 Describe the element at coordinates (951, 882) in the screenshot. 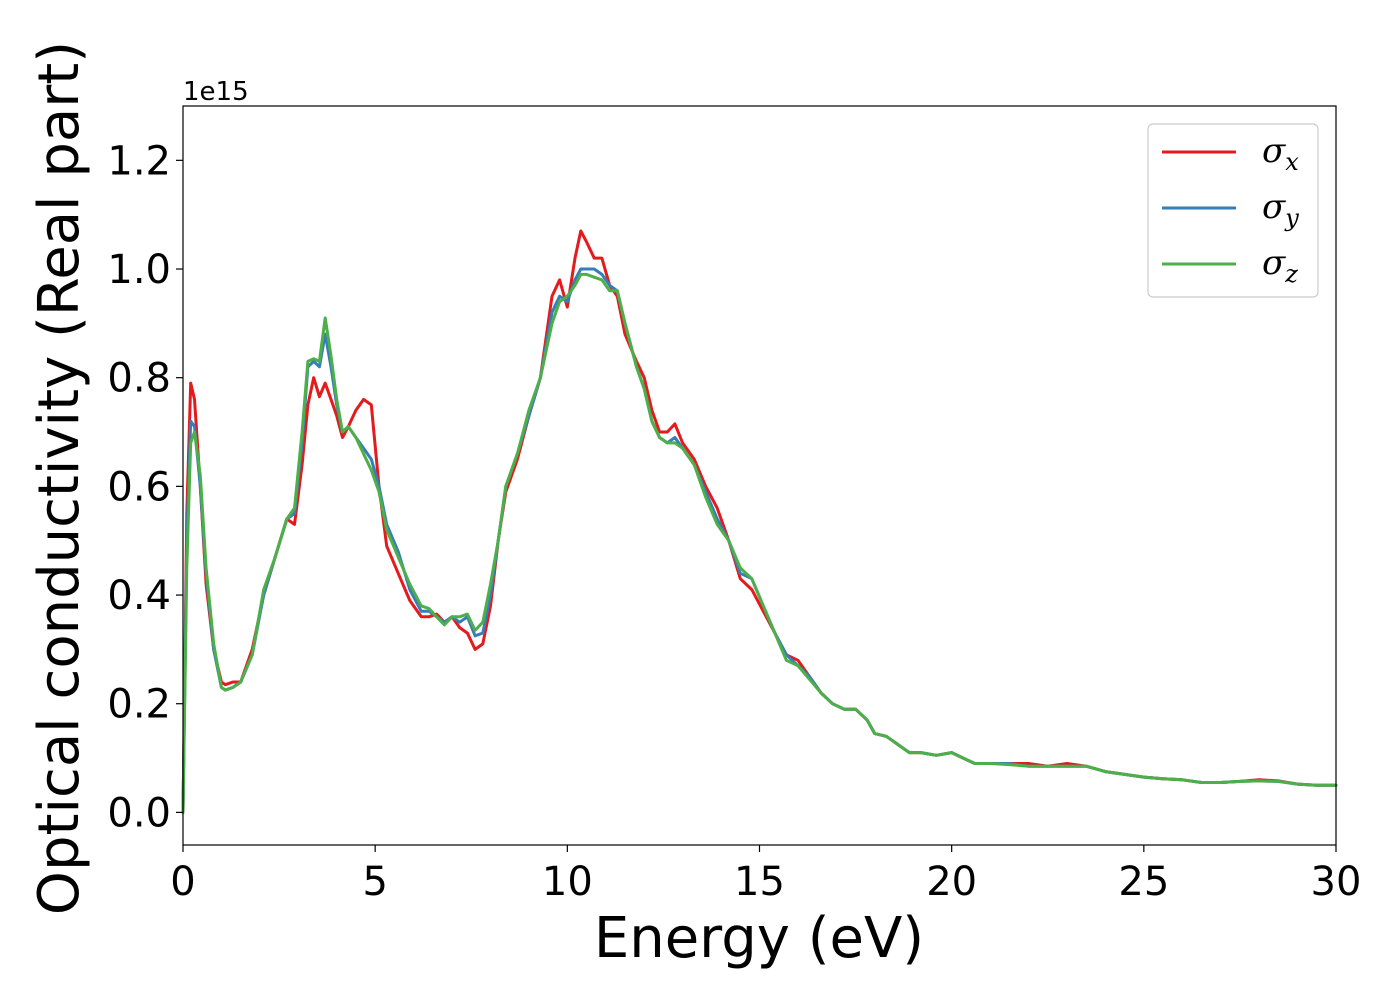

I see `x-tick-label: 20` at that location.